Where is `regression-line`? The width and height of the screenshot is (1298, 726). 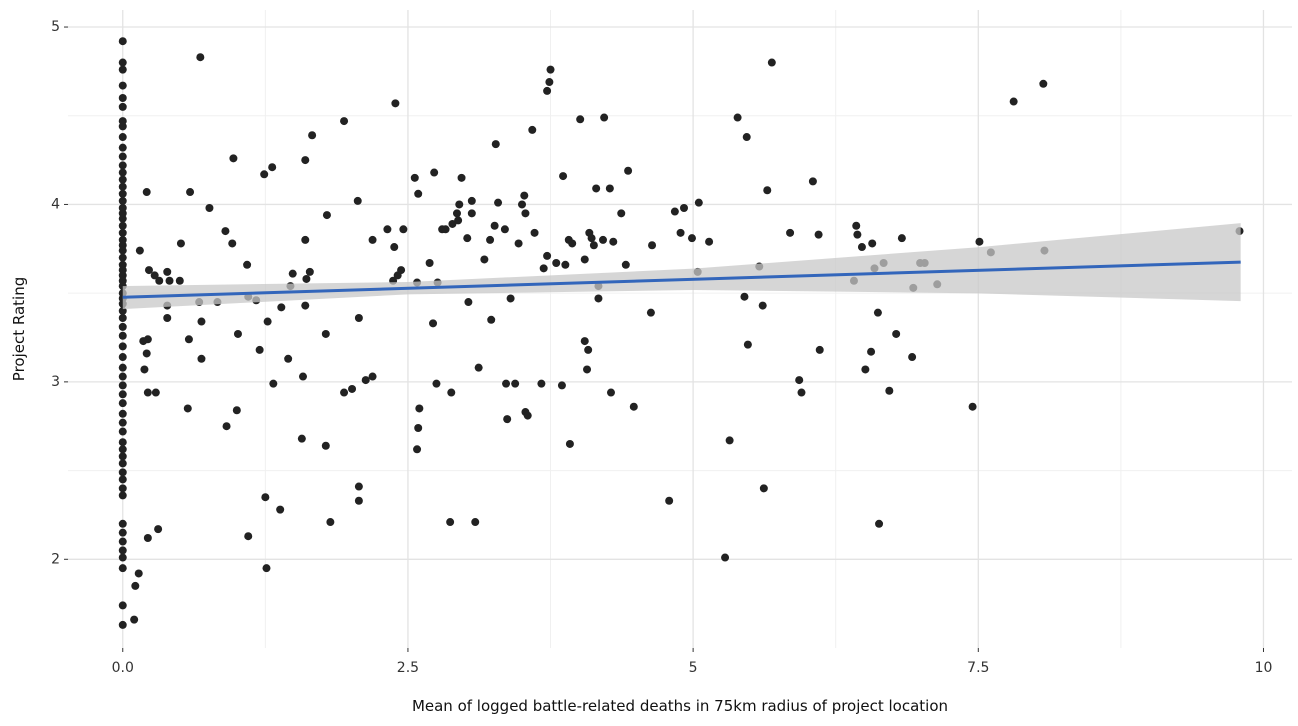 regression-line is located at coordinates (681, 279).